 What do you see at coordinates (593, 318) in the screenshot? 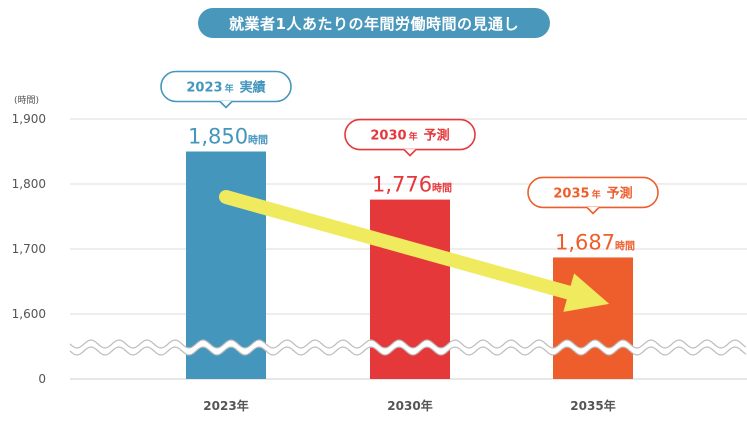
I see `bar` at bounding box center [593, 318].